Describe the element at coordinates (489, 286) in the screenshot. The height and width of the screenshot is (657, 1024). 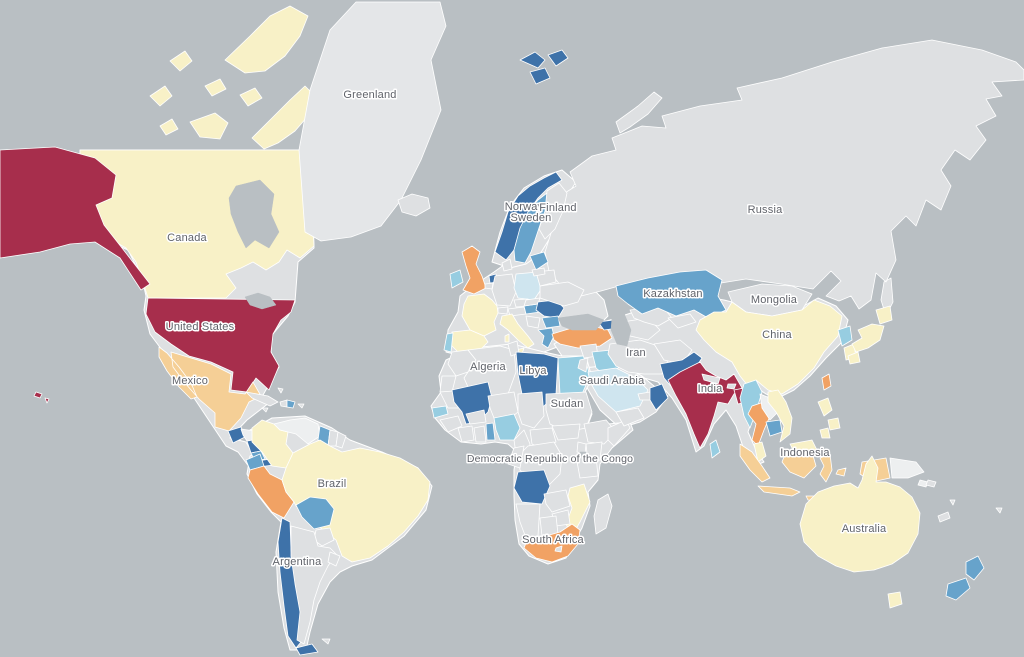
I see `country-belgium` at that location.